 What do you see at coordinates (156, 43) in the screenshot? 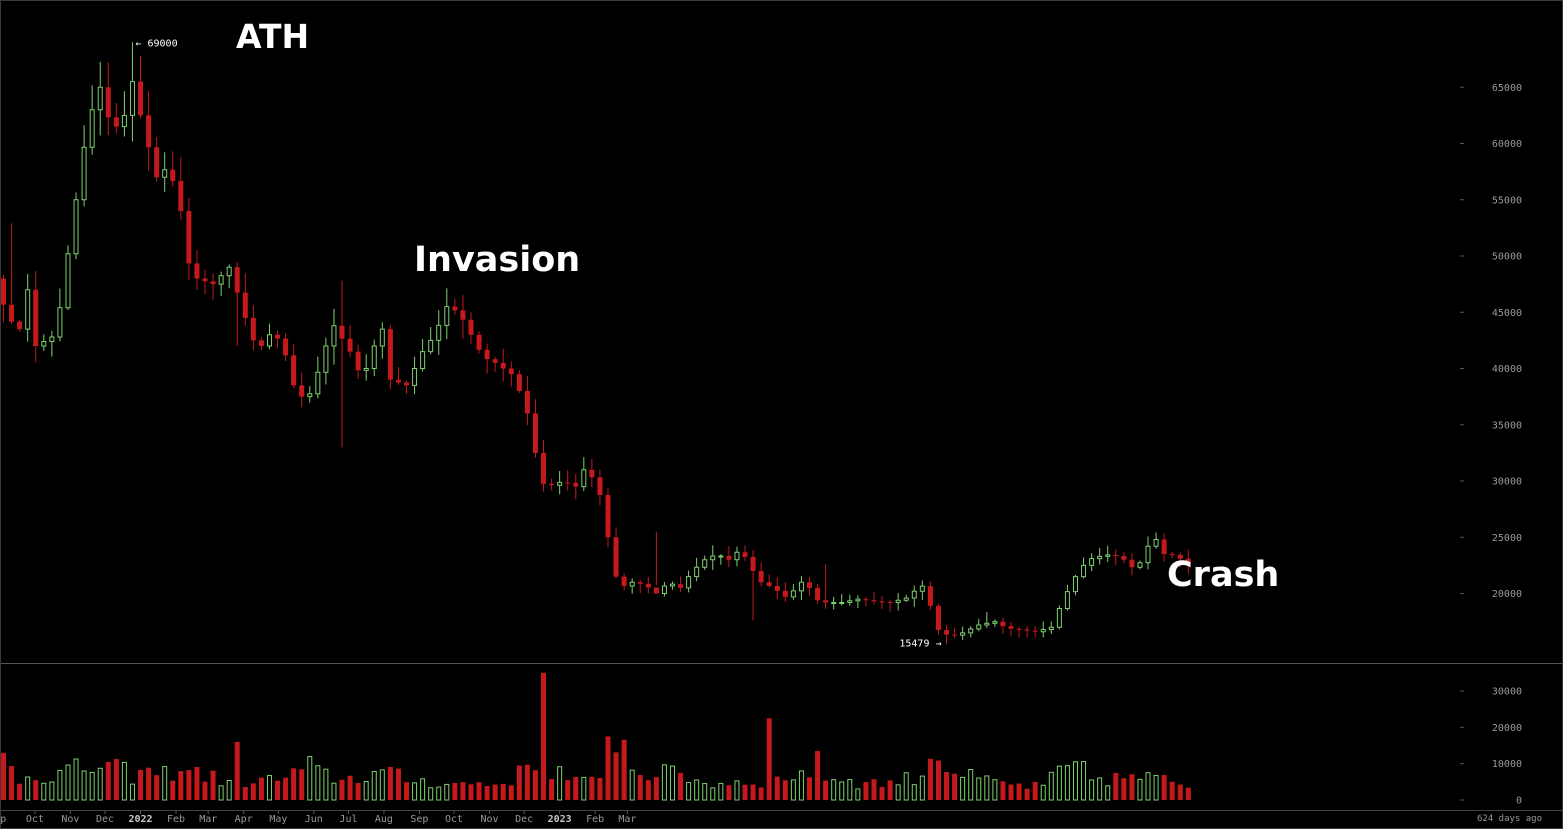
I see `high-marker-label: ← 69000` at bounding box center [156, 43].